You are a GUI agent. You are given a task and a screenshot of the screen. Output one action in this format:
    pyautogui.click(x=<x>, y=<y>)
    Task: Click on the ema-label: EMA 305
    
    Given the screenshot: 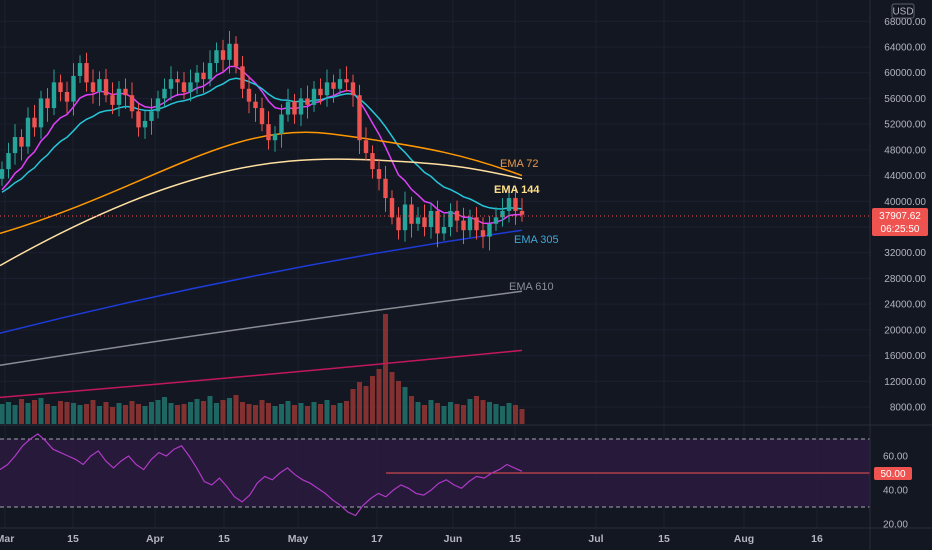 What is the action you would take?
    pyautogui.click(x=536, y=240)
    